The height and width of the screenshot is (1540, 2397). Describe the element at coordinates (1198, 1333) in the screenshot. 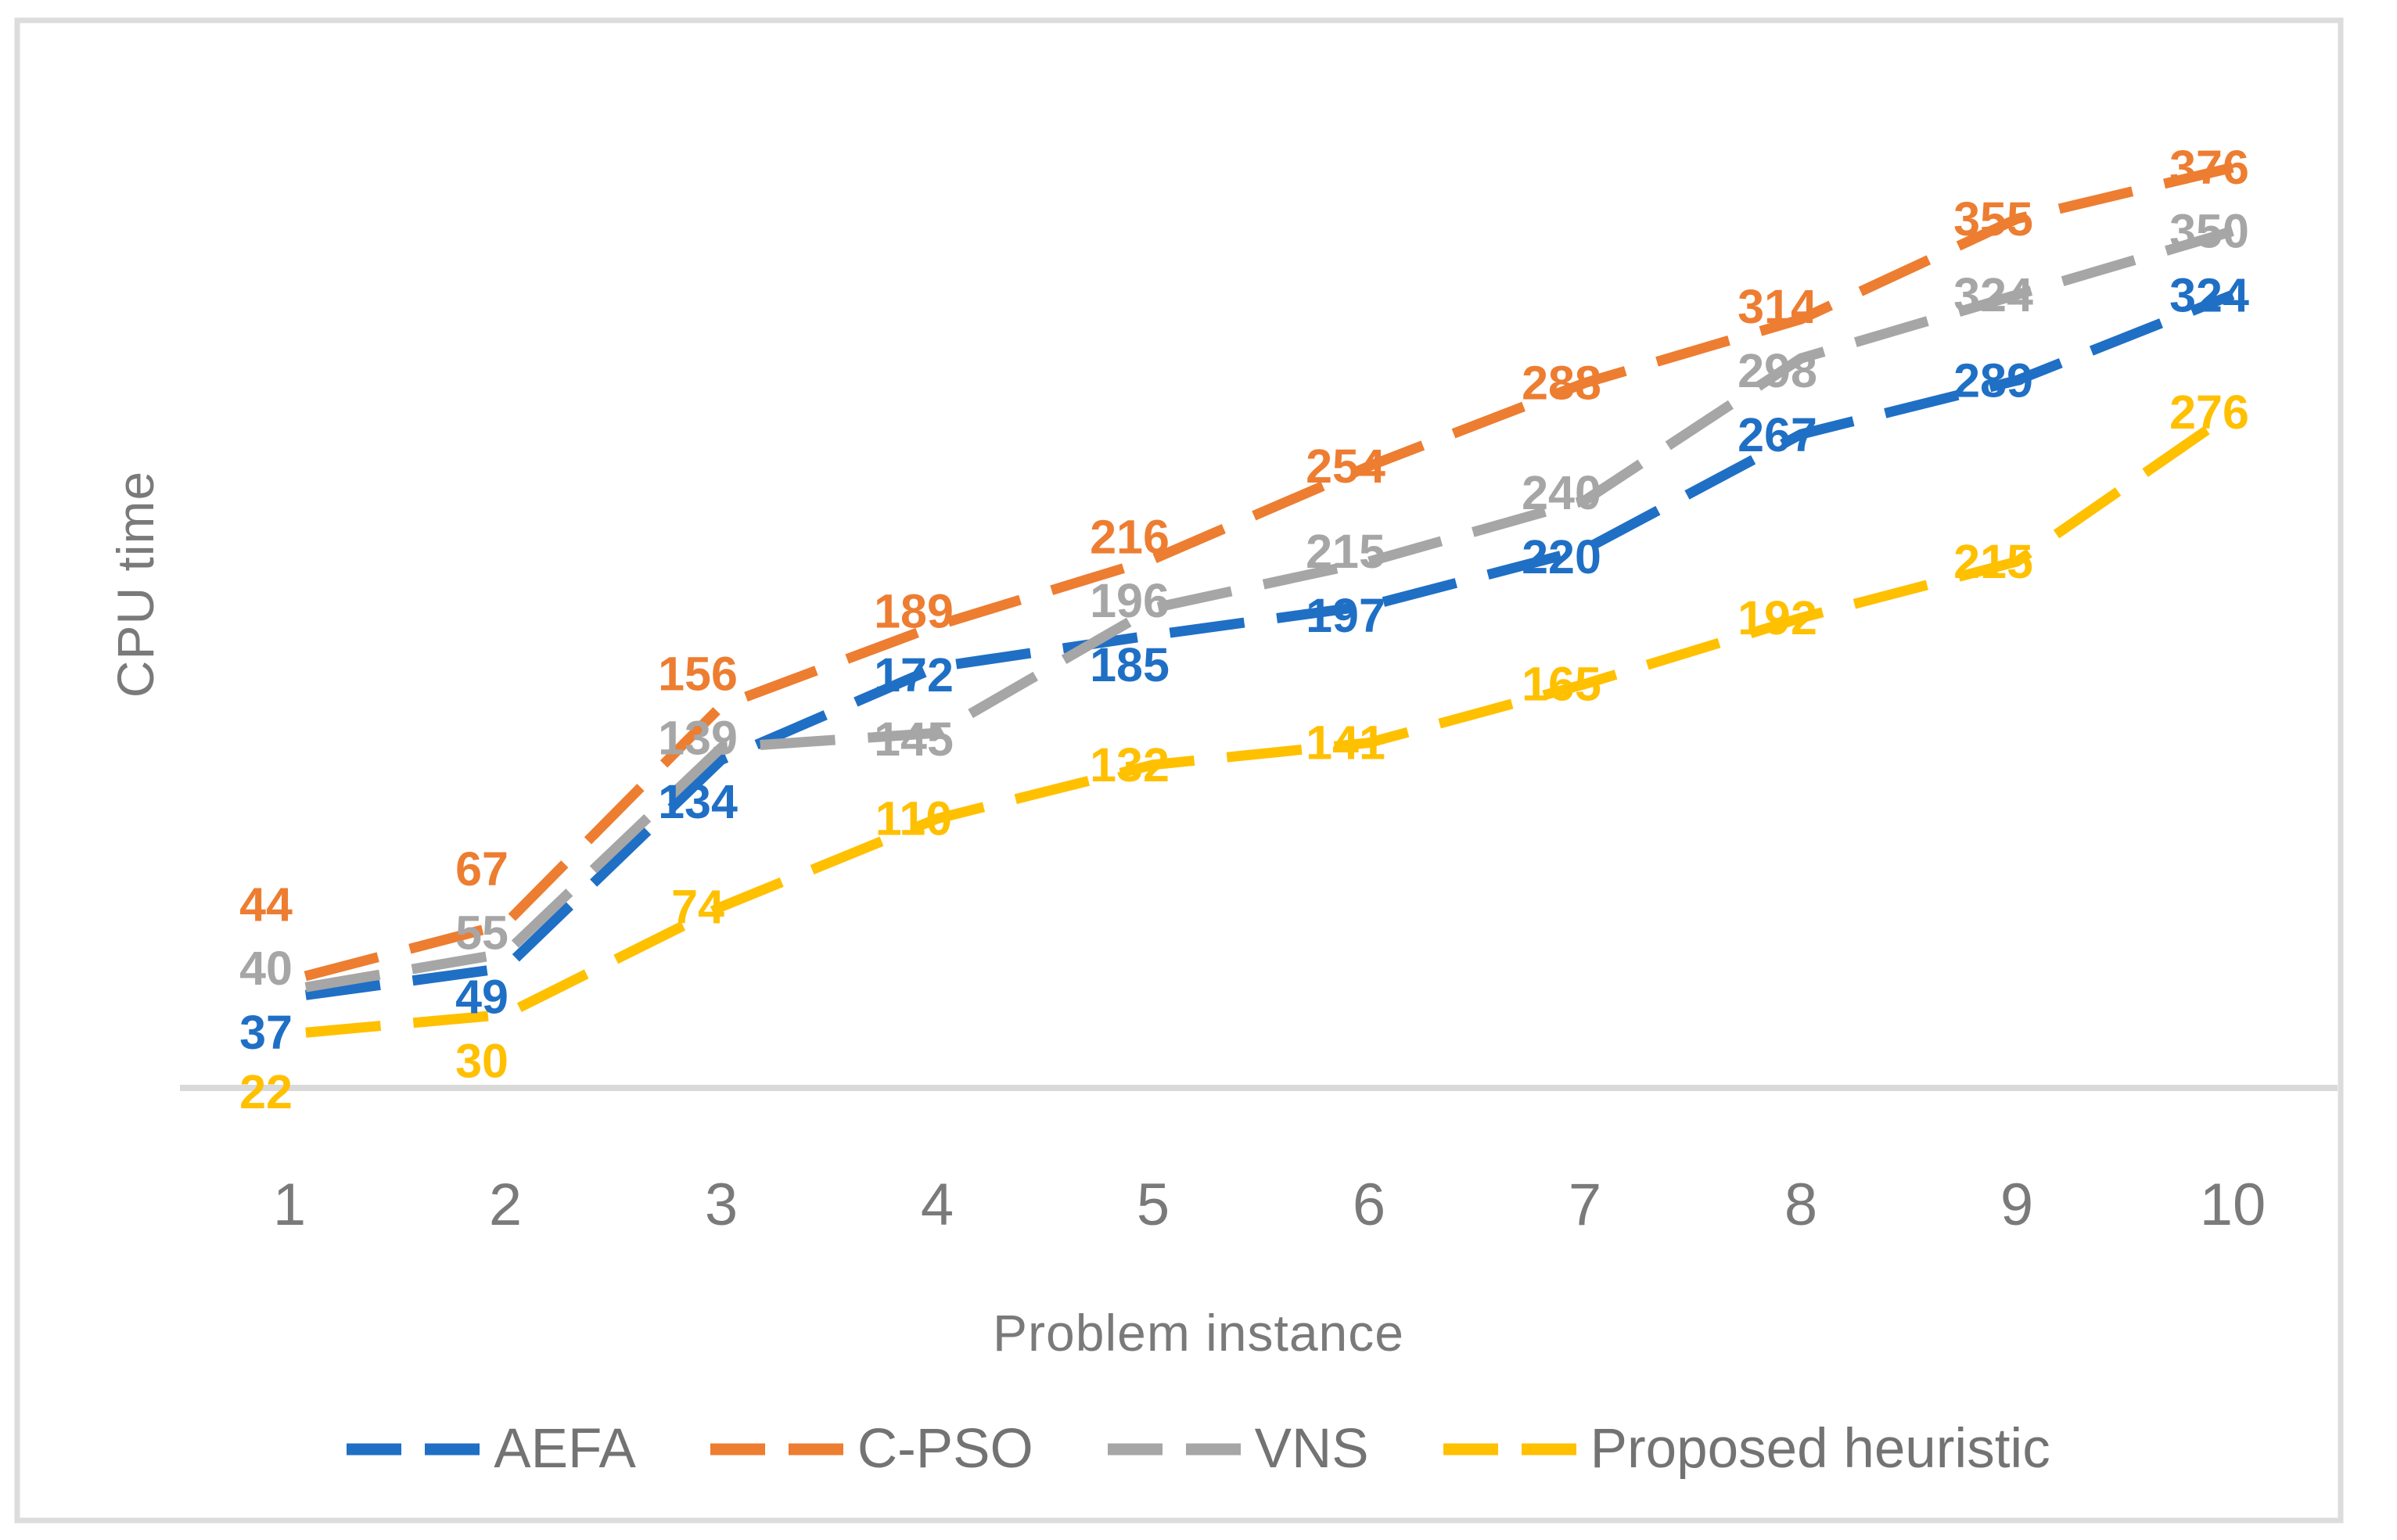

I see `x-axis-title: Problem instance` at that location.